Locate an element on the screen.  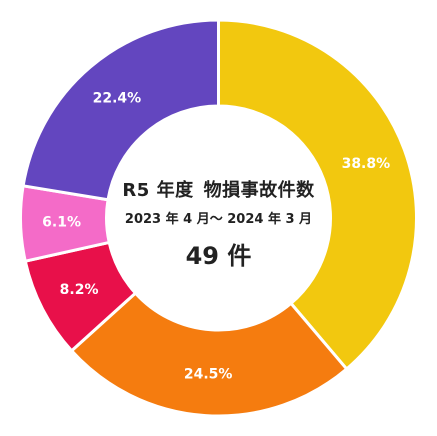
slice-label-1: 24.5% is located at coordinates (208, 375).